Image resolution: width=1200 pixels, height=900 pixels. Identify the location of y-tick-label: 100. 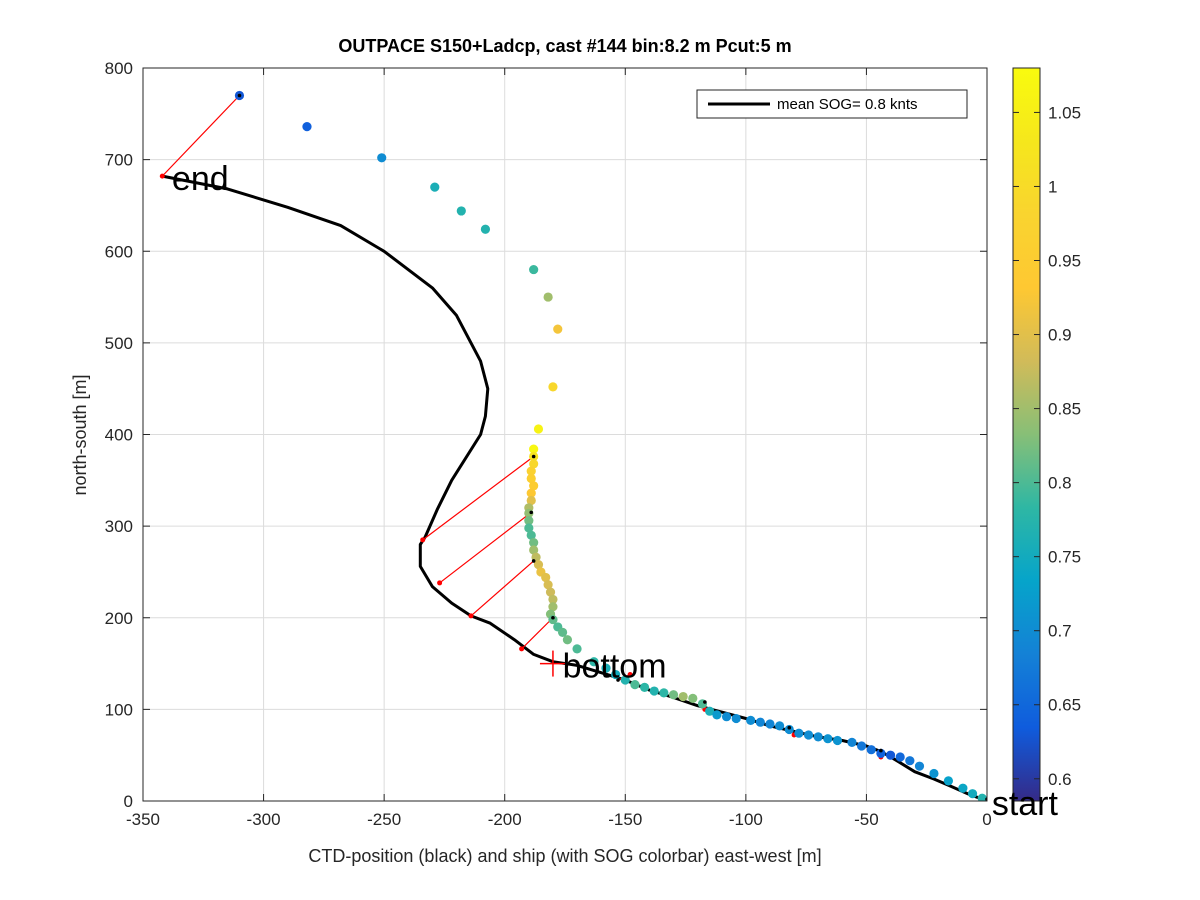
(119, 709).